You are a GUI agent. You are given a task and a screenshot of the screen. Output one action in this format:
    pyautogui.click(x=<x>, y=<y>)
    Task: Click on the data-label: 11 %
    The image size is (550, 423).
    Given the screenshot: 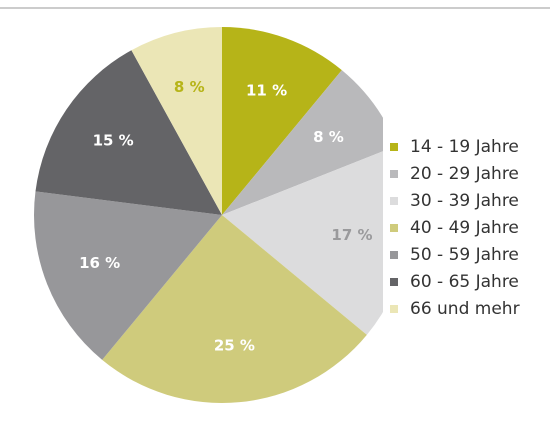 What is the action you would take?
    pyautogui.click(x=266, y=91)
    